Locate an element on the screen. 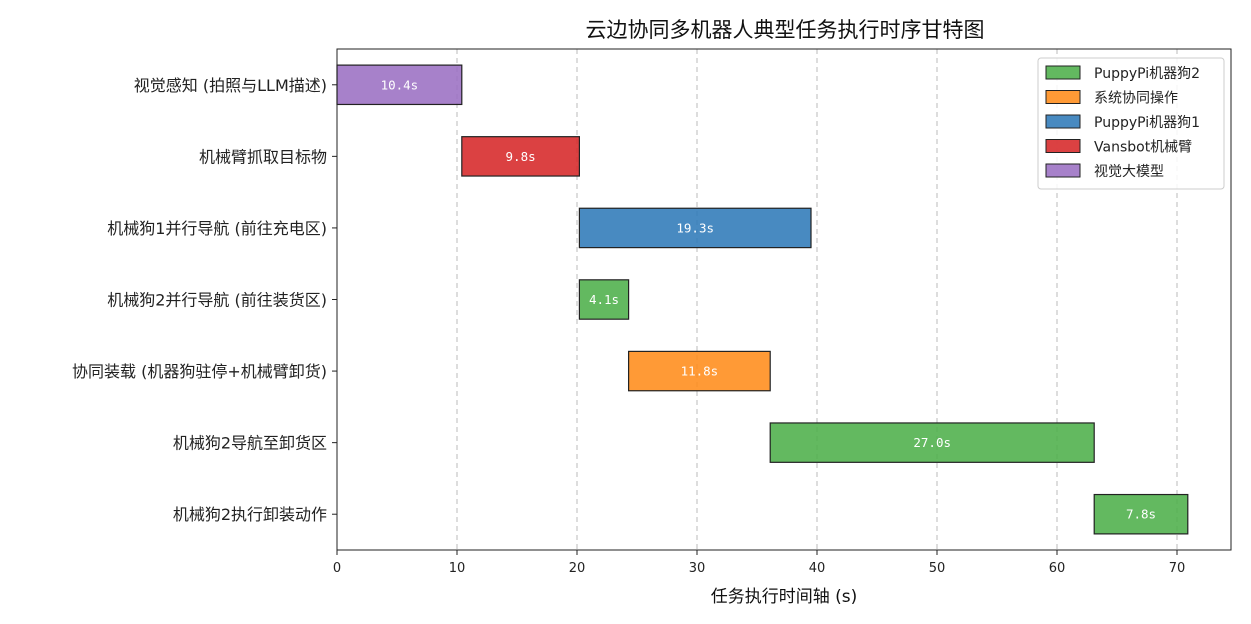  x-tick-label: 20 is located at coordinates (577, 568).